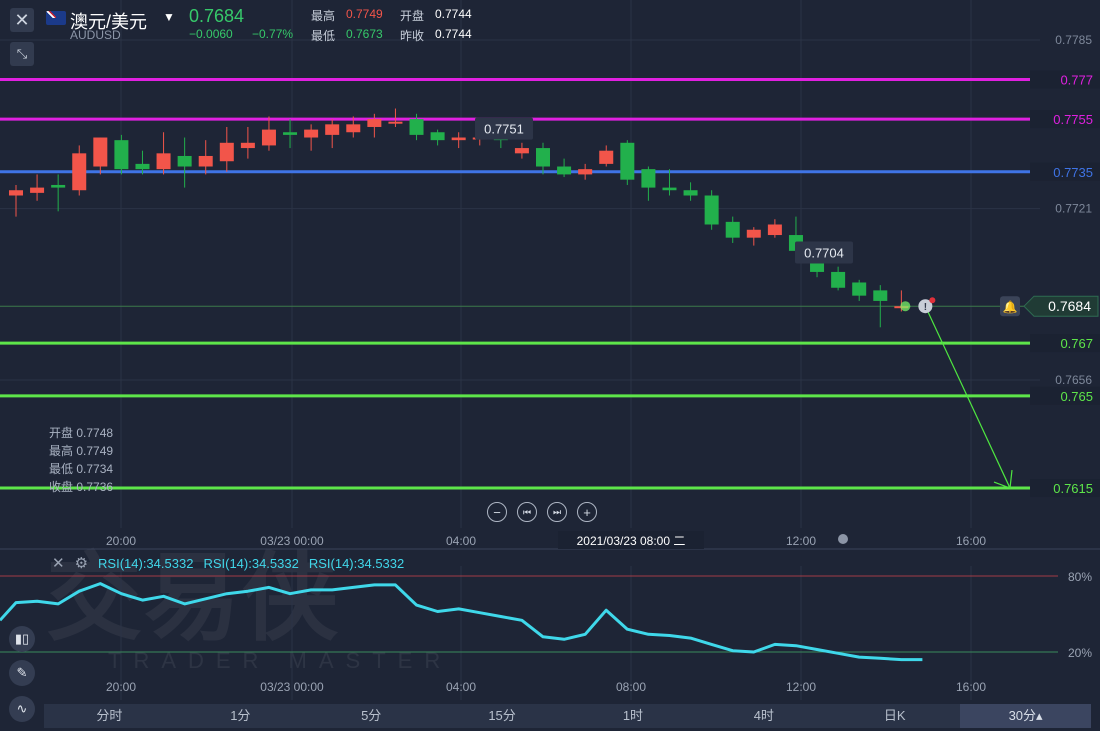  I want to click on rsi-x-tick-label: 12:00, so click(801, 687).